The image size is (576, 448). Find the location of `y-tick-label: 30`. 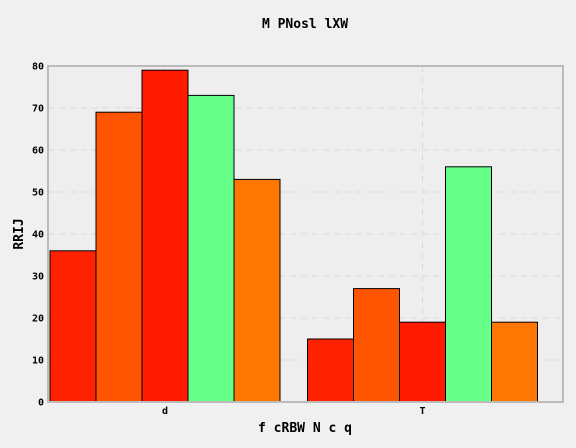

y-tick-label: 30 is located at coordinates (38, 277).